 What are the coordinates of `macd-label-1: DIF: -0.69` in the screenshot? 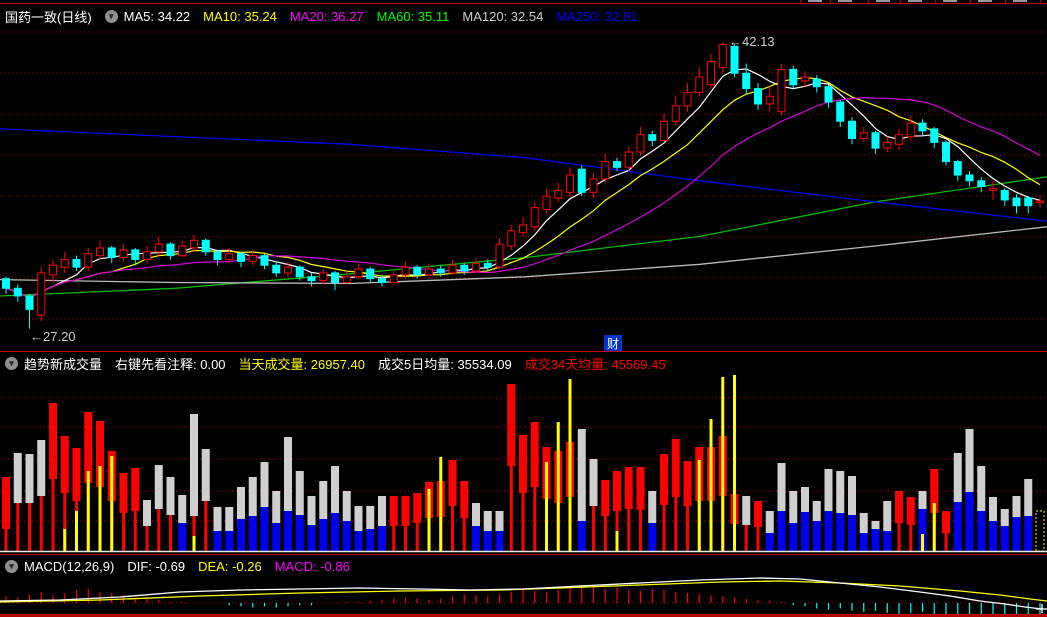 It's located at (156, 566).